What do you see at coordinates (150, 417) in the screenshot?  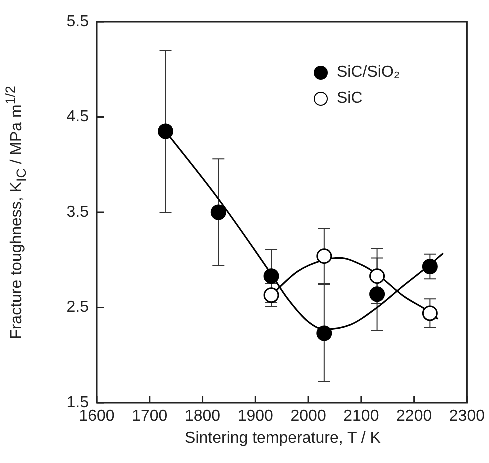 I see `x-tick-label: 1700` at bounding box center [150, 417].